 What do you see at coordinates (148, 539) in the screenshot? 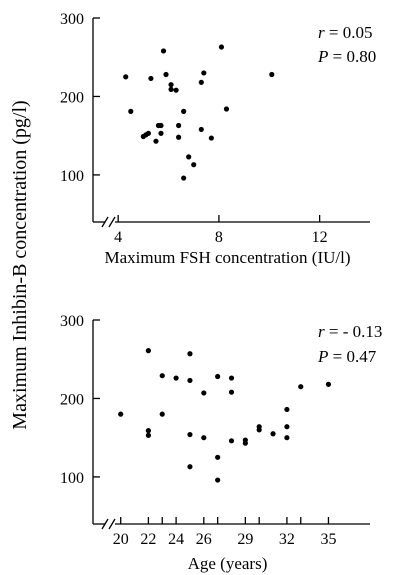
I see `x-tick-label: 22` at bounding box center [148, 539].